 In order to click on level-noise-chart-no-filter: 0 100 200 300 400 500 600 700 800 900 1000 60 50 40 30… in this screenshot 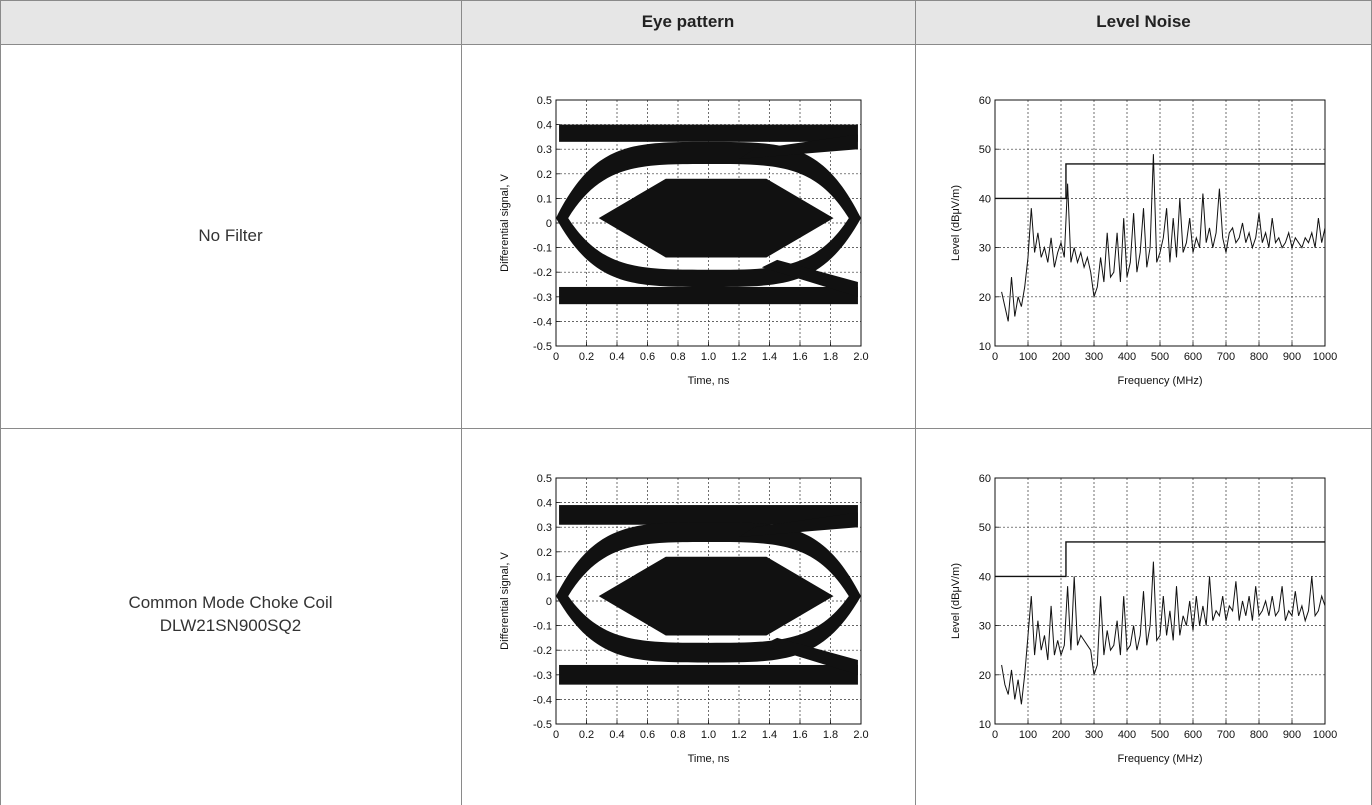, I will do `click(1155, 254)`.